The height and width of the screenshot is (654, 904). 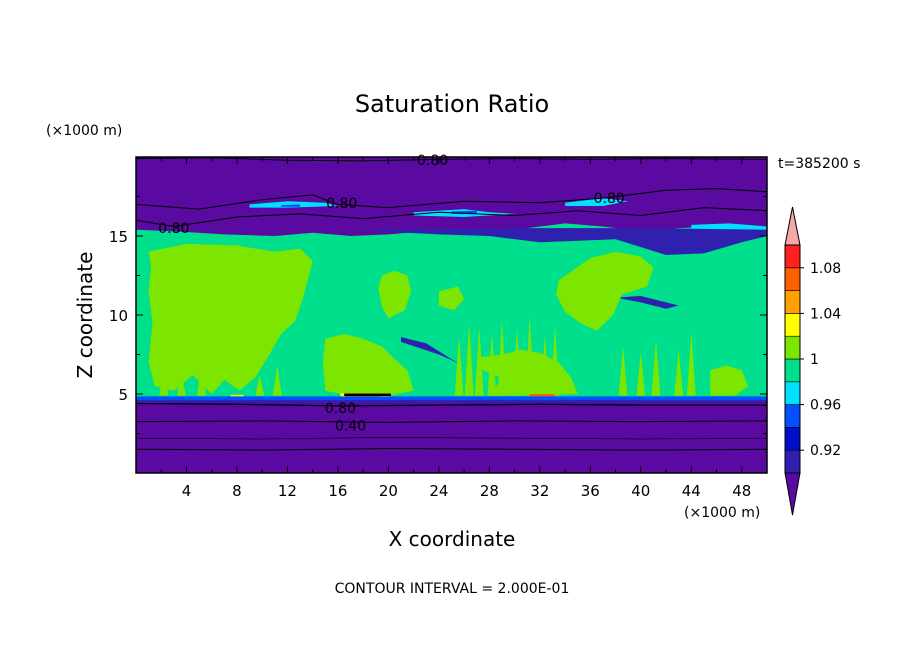 What do you see at coordinates (388, 491) in the screenshot?
I see `x-tick-label: 20` at bounding box center [388, 491].